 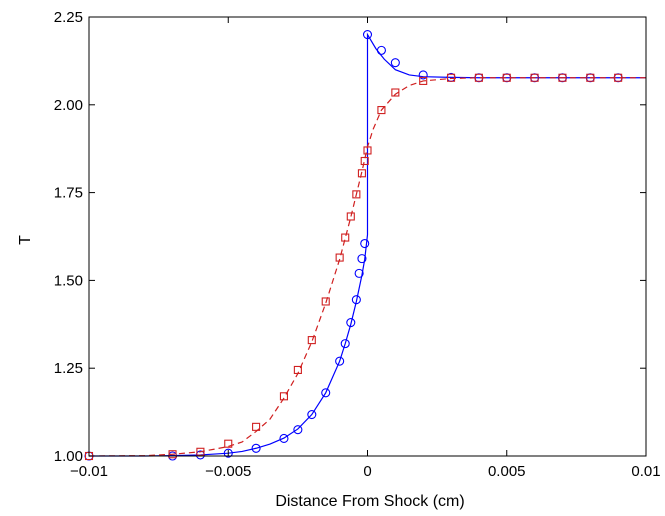 I want to click on x-axis-label: Distance From Shock (cm), so click(x=369, y=501).